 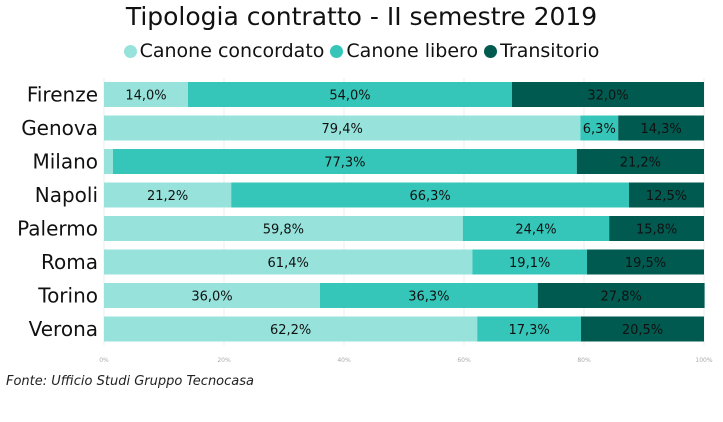 What do you see at coordinates (59, 128) in the screenshot?
I see `category-label: Genova` at bounding box center [59, 128].